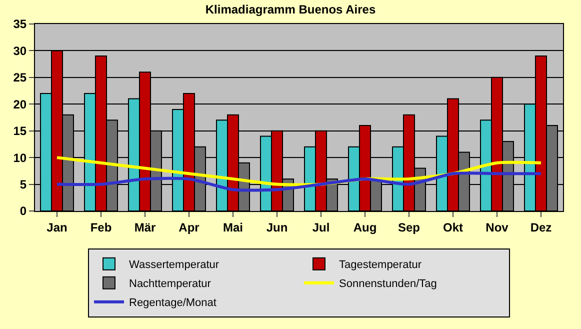  What do you see at coordinates (299, 182) in the screenshot?
I see `line-series` at bounding box center [299, 182].